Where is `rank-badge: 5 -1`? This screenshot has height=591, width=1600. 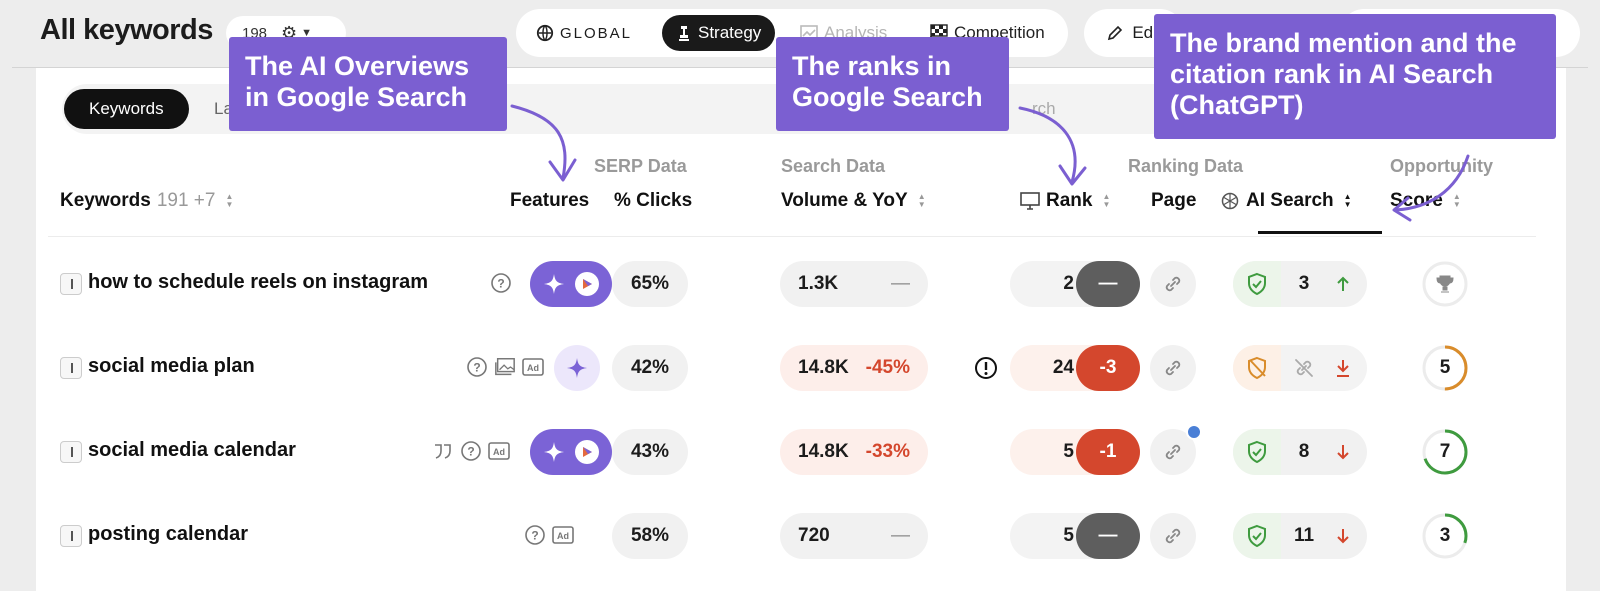
rank-badge: 5 -1 is located at coordinates (1075, 452).